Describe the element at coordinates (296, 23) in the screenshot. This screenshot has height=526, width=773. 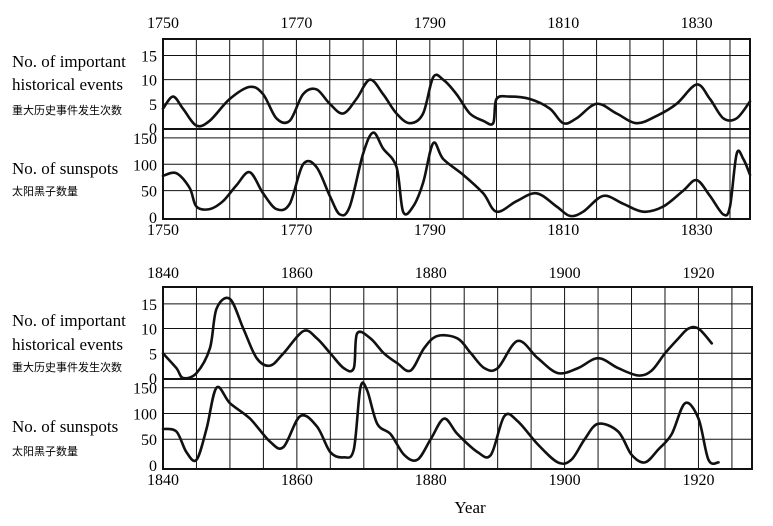
I see `x-tick-label-top: 1770` at that location.